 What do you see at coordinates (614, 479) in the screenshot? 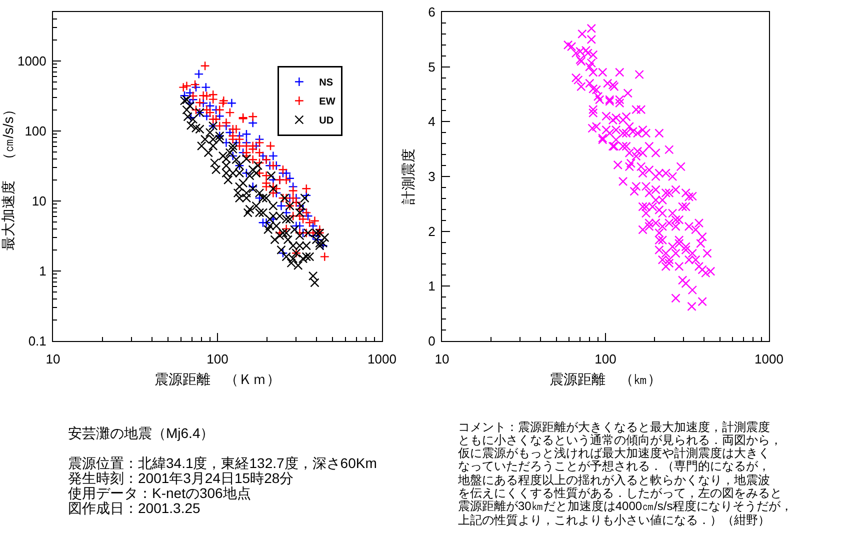
I see `text: 地盤にある程度以上の揺れが入ると軟らかくなり，地震波` at bounding box center [614, 479].